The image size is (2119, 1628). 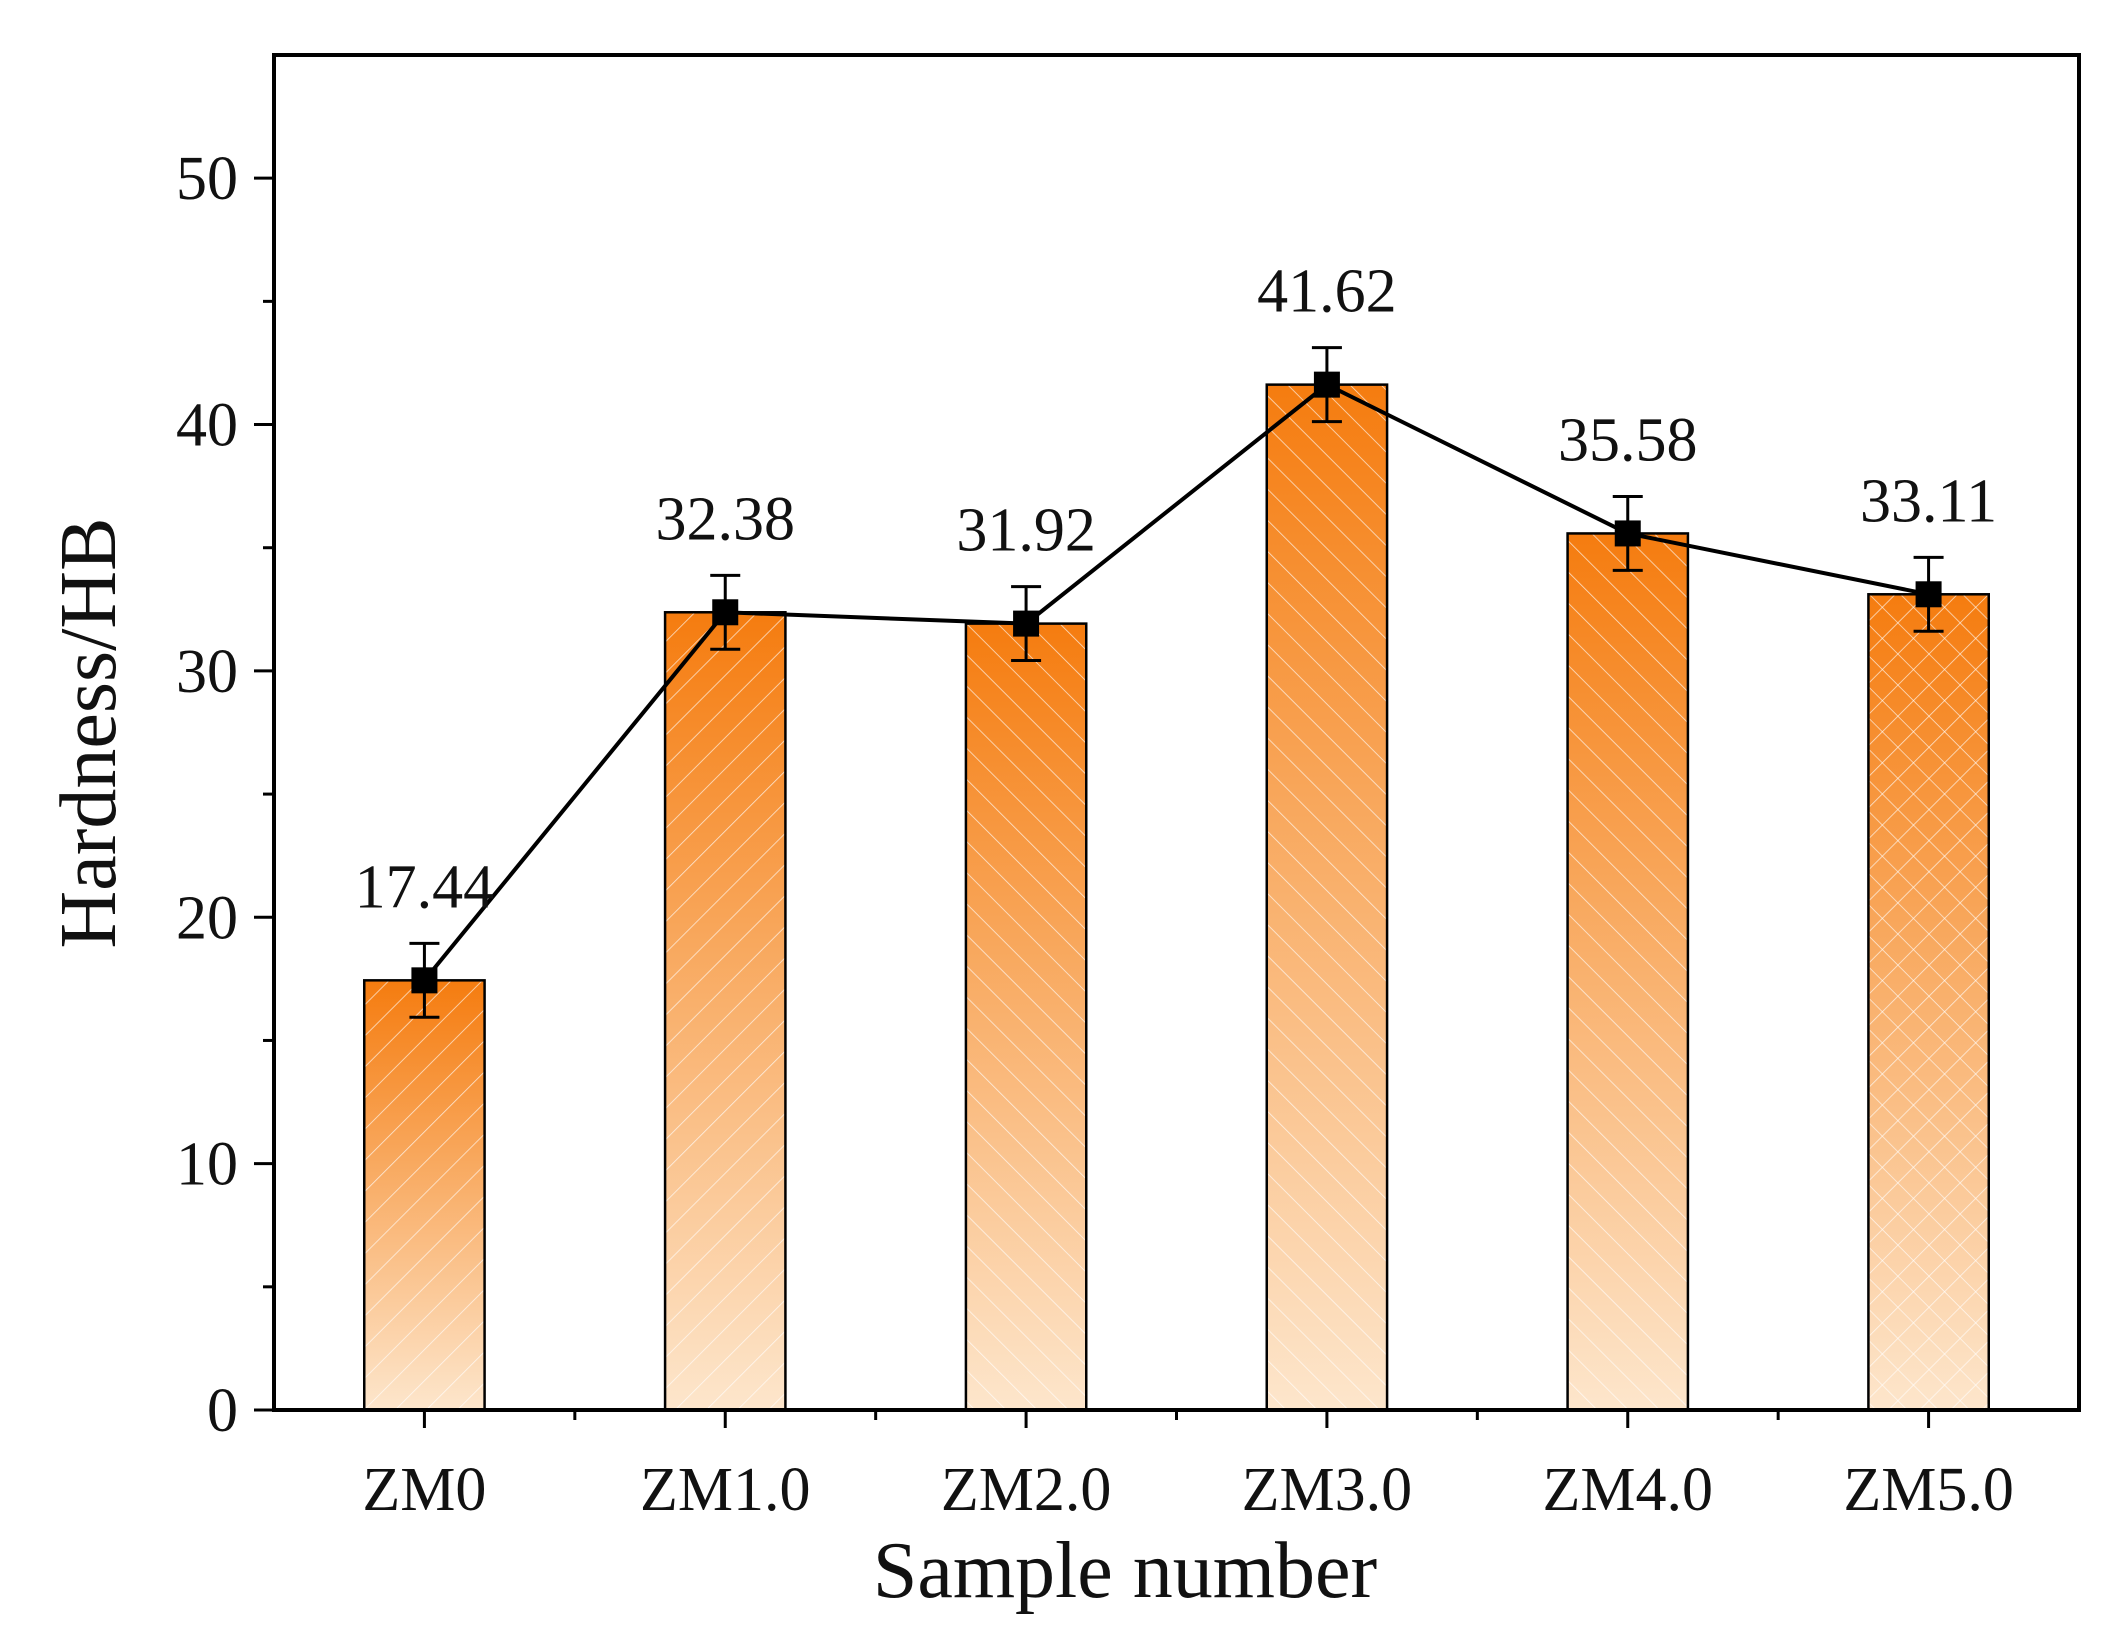 I want to click on y-tick-label: 50, so click(x=207, y=179).